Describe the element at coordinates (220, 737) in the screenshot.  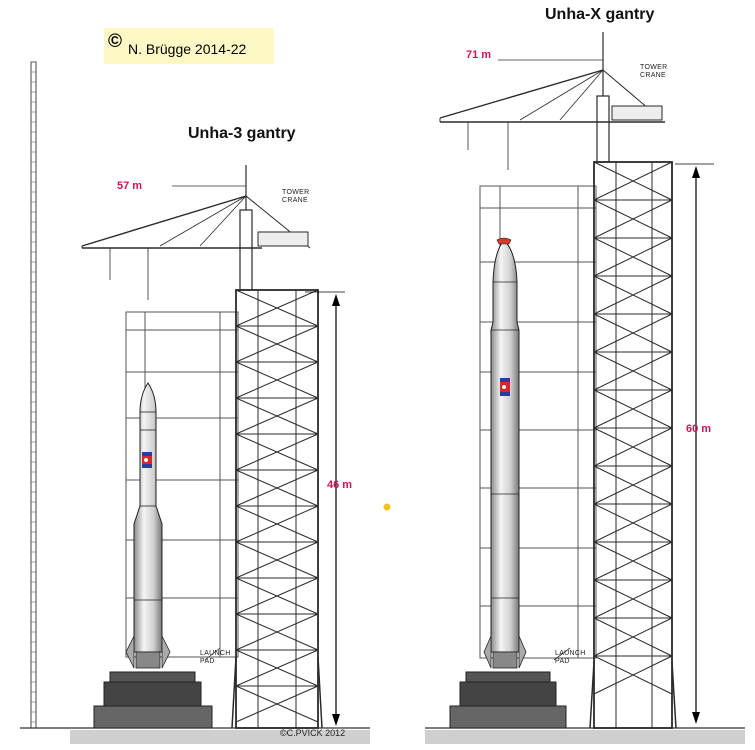
I see `ground-base-left` at that location.